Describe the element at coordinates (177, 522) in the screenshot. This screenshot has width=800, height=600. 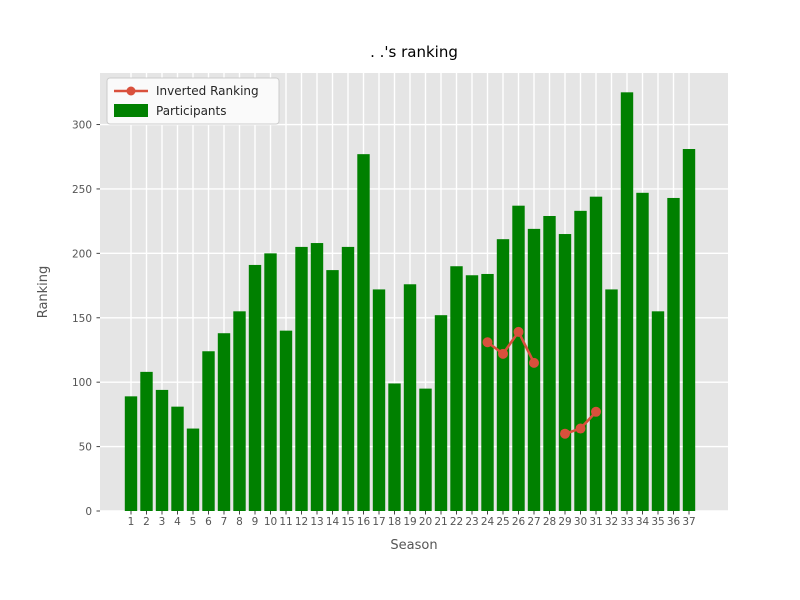
I see `x-tick-label-4: 4` at that location.